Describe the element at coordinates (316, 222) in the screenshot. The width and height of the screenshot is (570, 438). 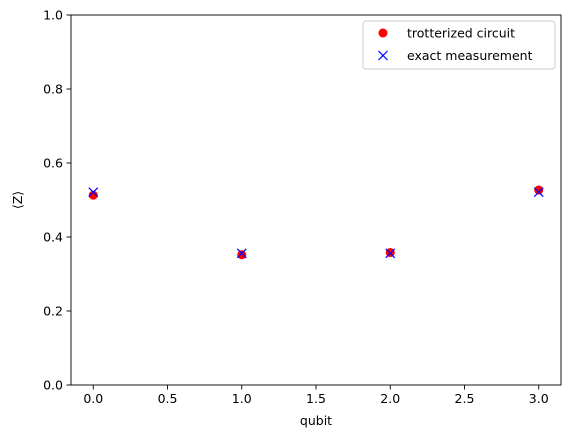
I see `data-layer` at that location.